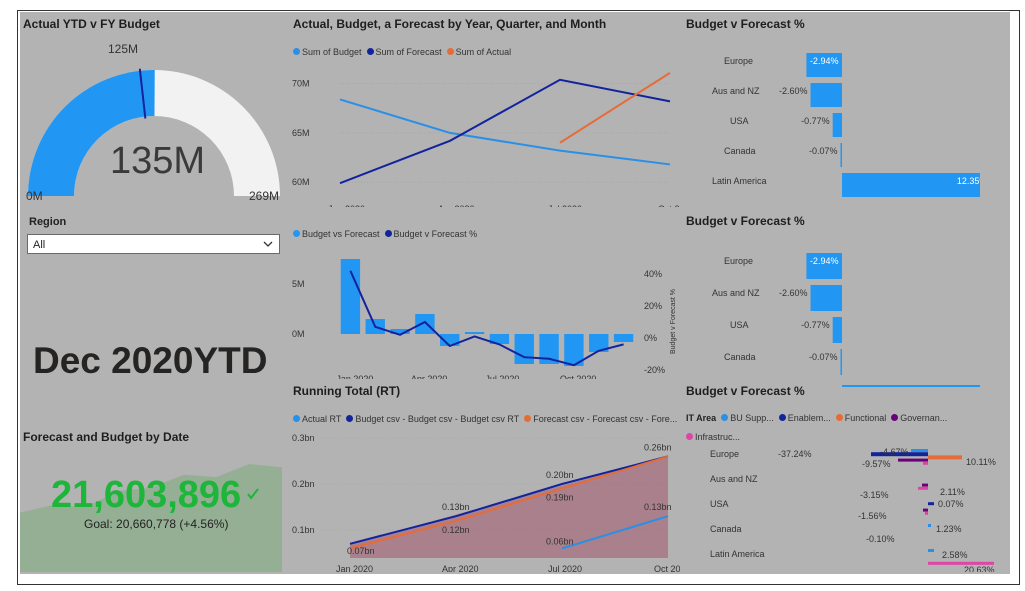  I want to click on legend-label: Functional, so click(865, 417).